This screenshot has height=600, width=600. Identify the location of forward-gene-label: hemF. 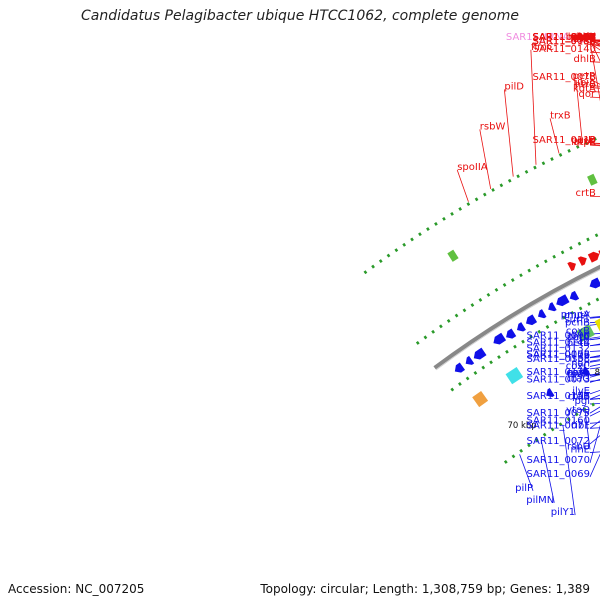
(582, 37).